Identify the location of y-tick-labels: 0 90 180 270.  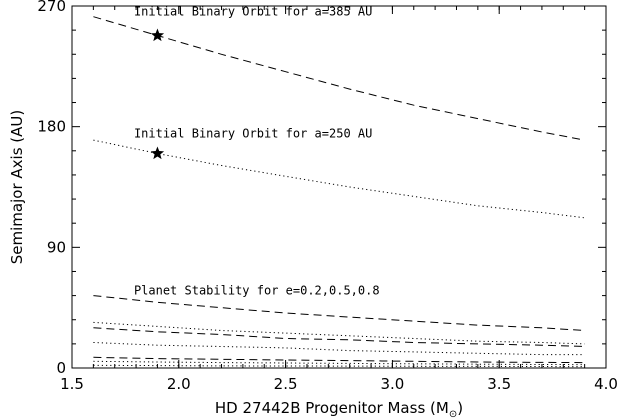
(51, 188).